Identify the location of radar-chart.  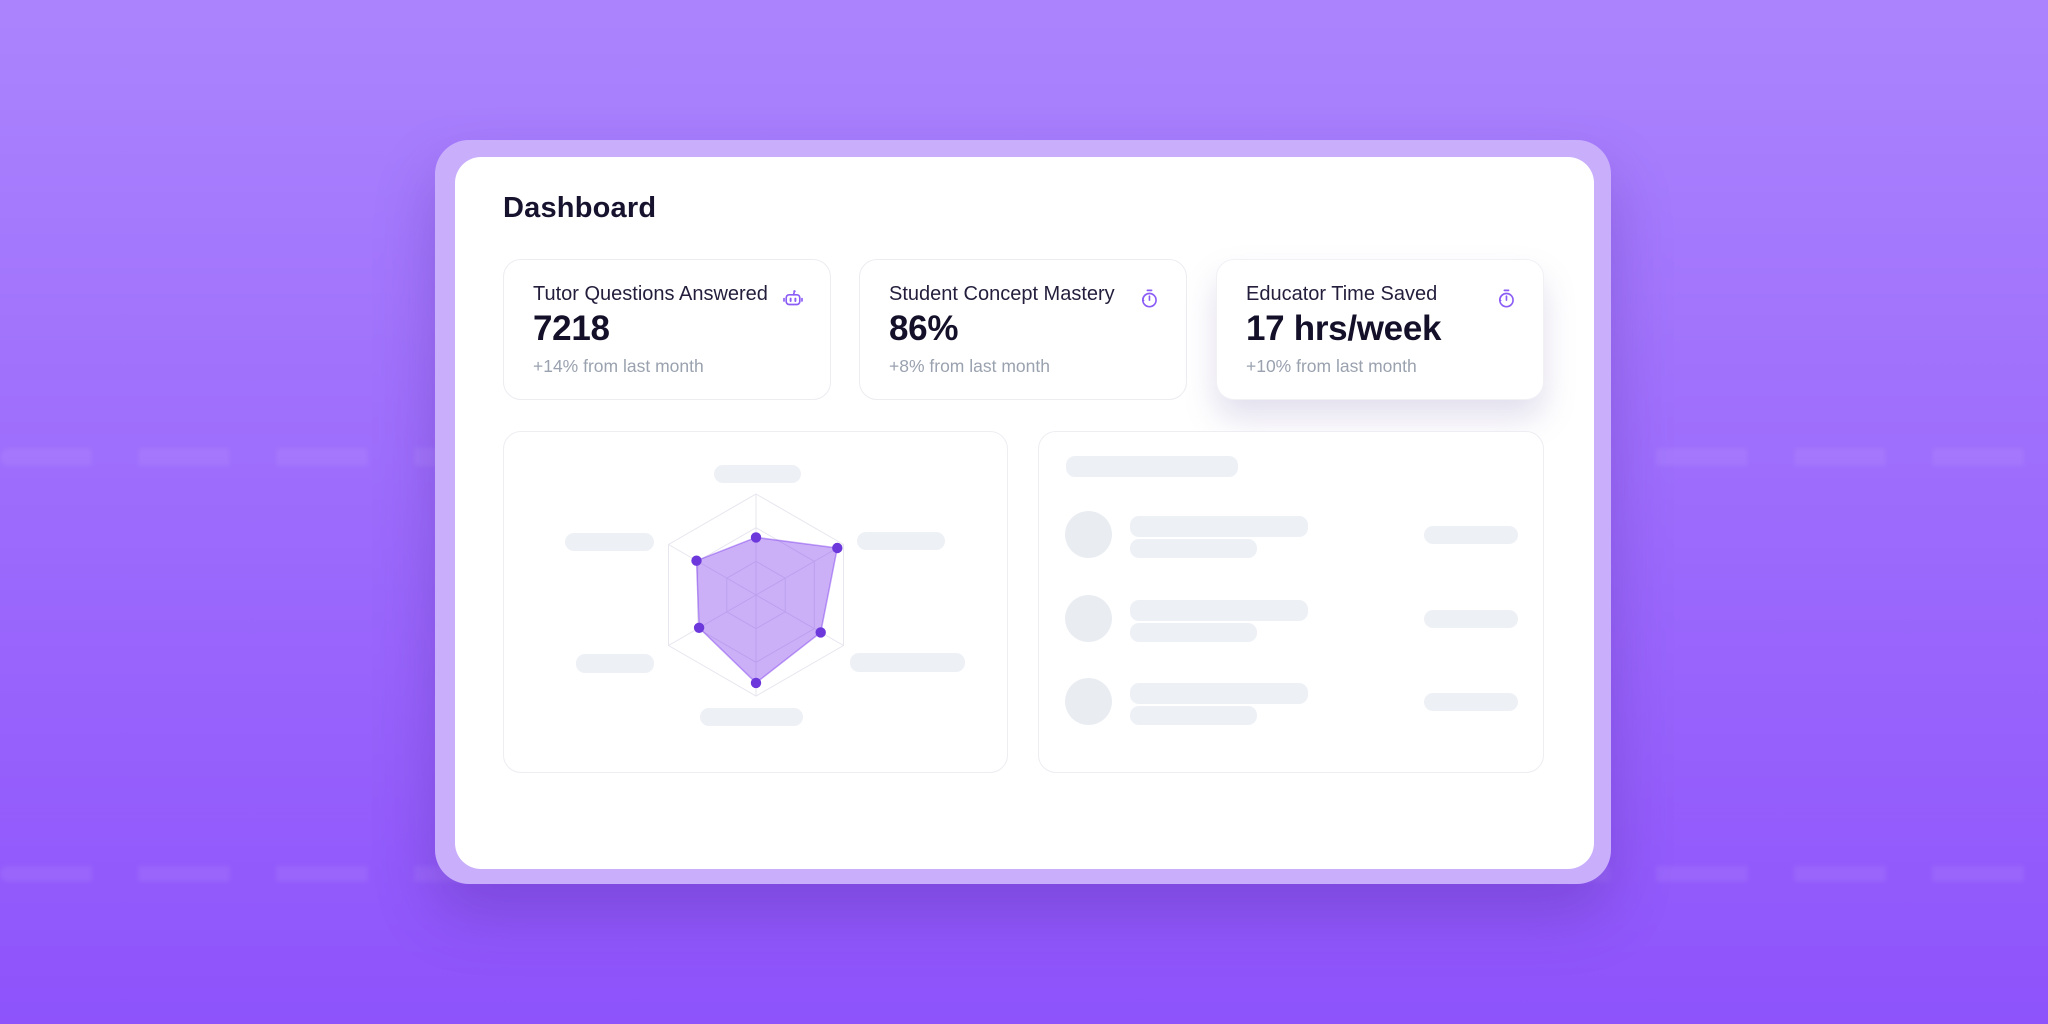
(756, 595).